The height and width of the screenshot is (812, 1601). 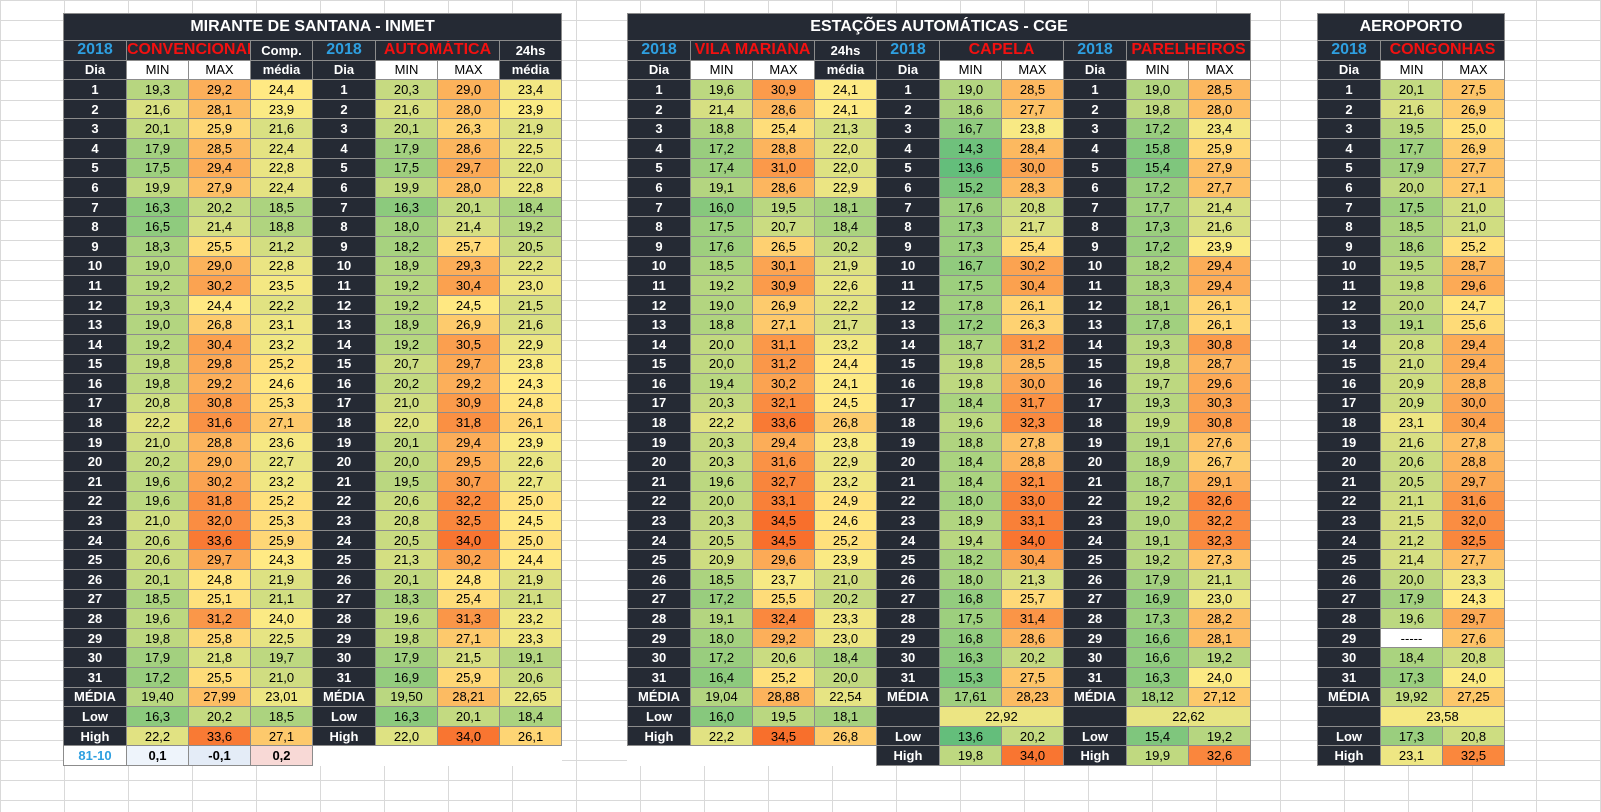 I want to click on temp-cell: 22,2, so click(x=281, y=305).